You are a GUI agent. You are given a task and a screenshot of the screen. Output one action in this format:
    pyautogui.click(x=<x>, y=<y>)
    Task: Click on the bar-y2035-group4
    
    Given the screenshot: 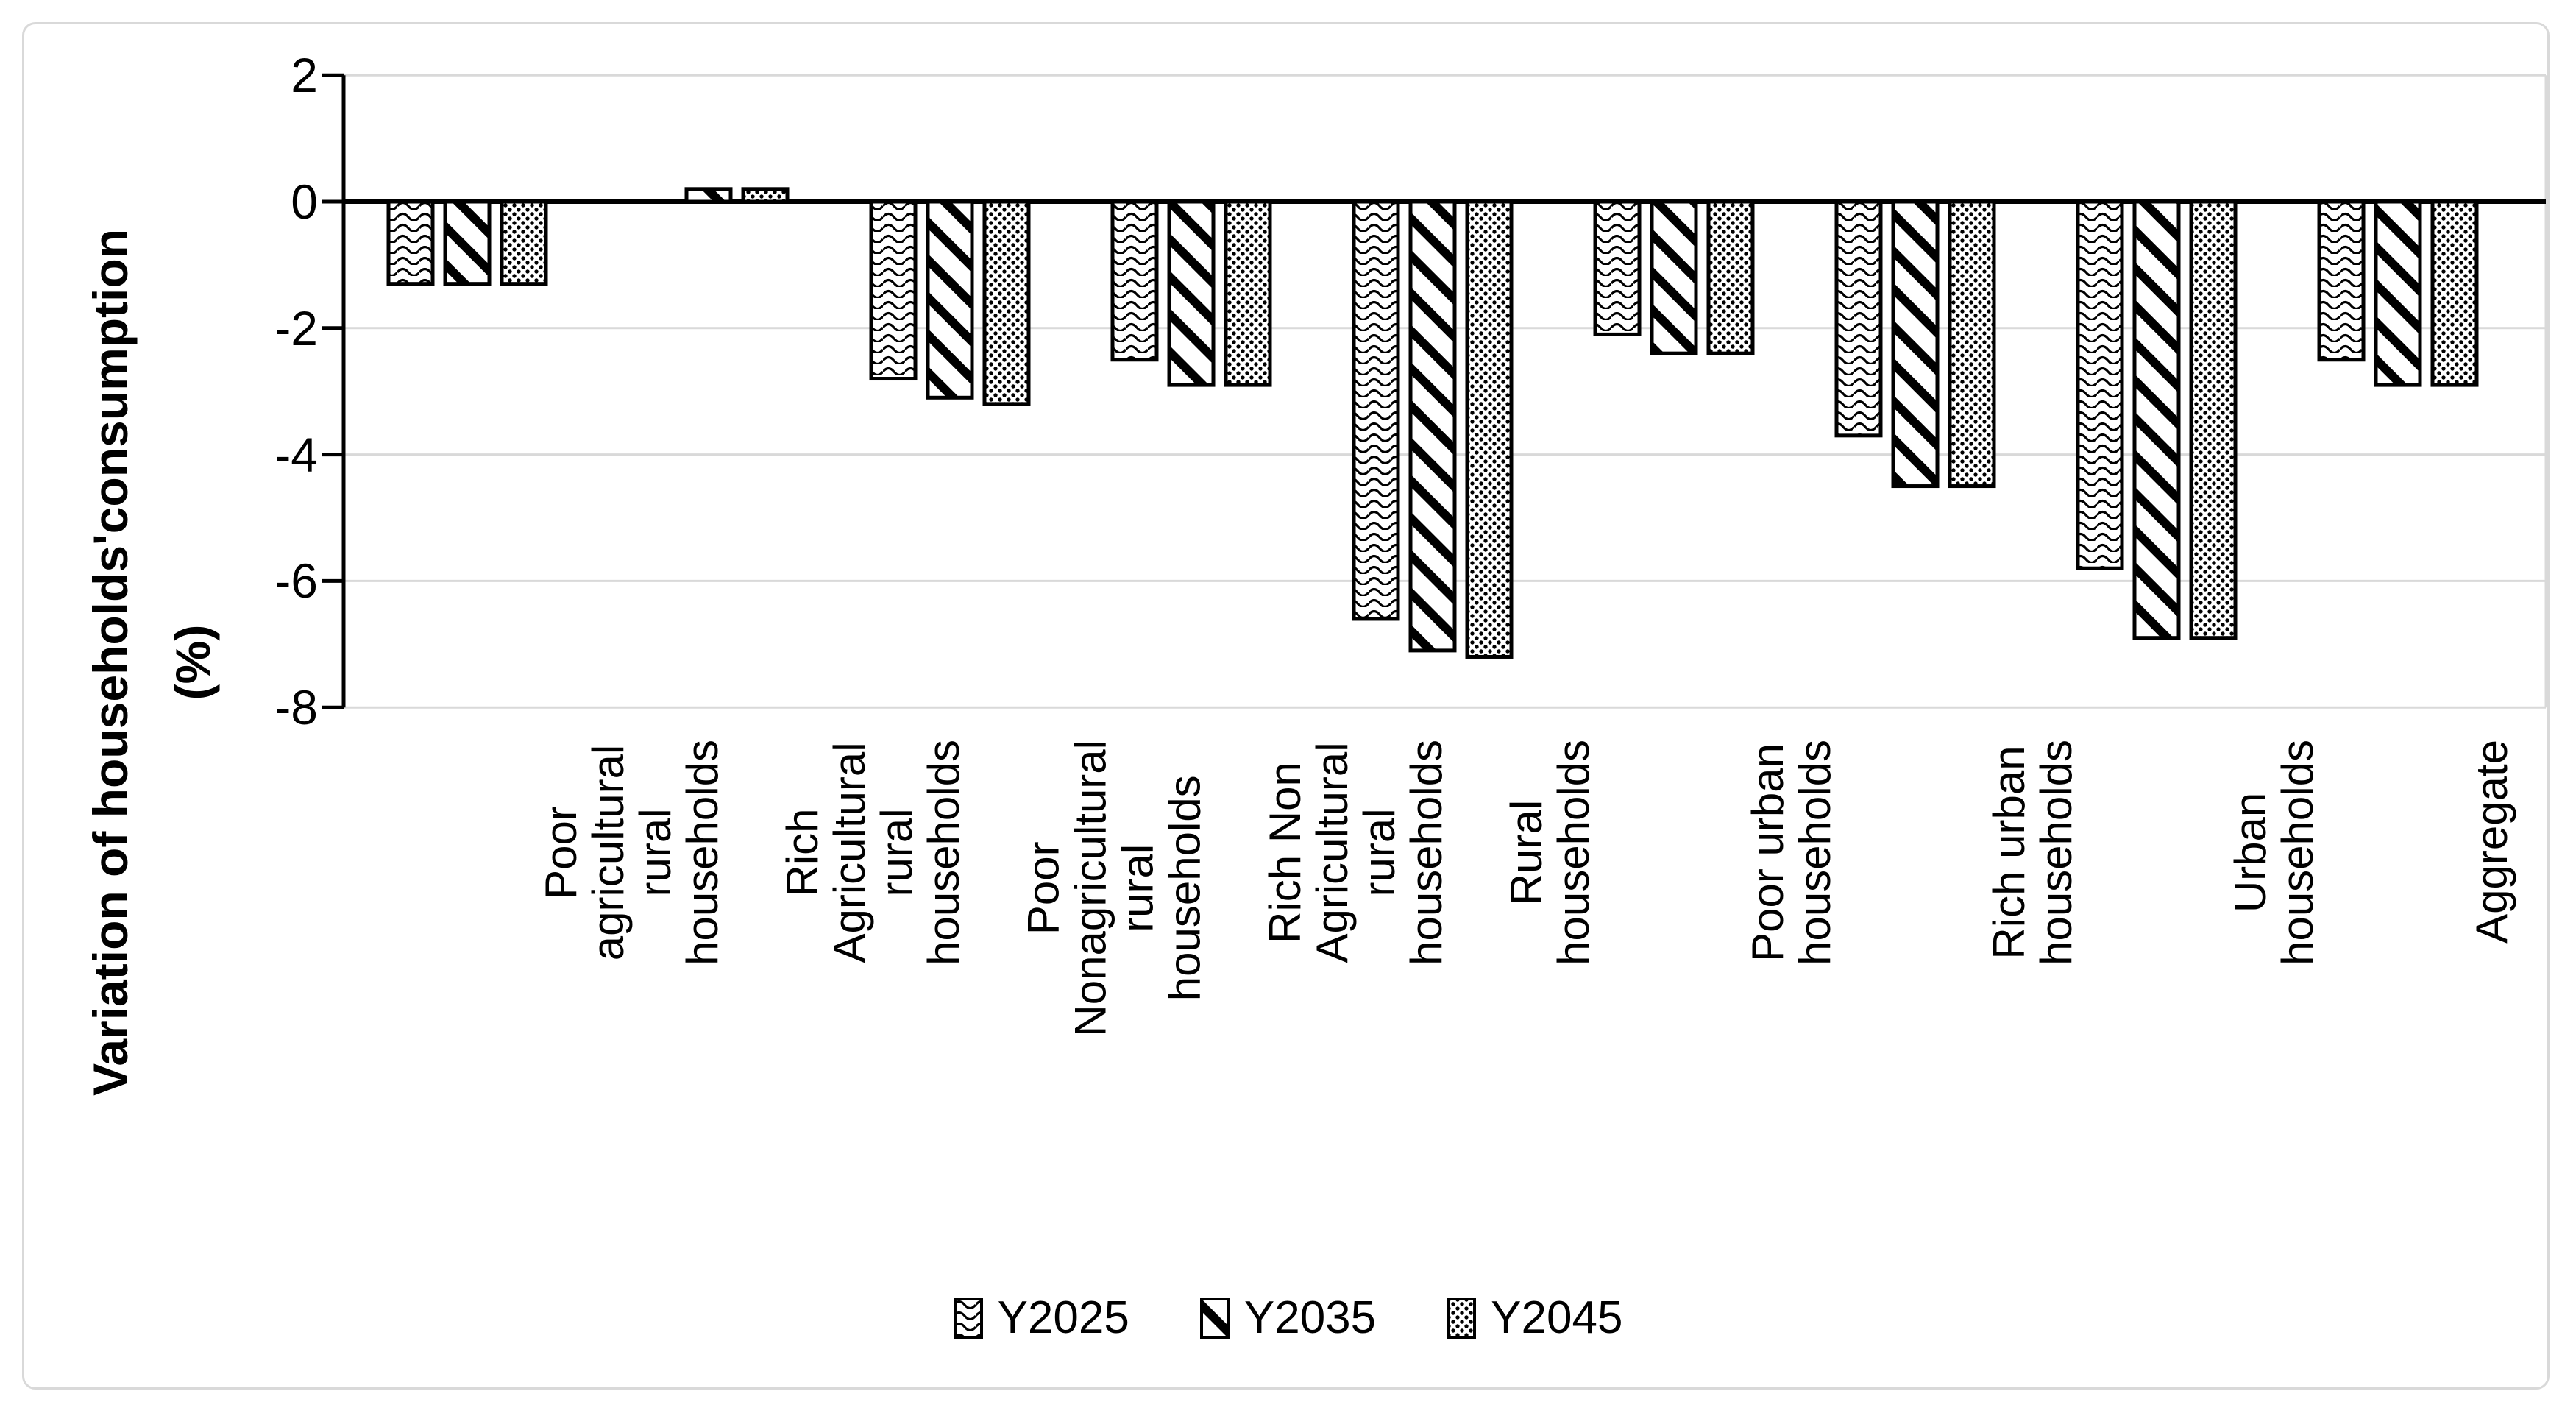 What is the action you would take?
    pyautogui.click(x=1191, y=293)
    